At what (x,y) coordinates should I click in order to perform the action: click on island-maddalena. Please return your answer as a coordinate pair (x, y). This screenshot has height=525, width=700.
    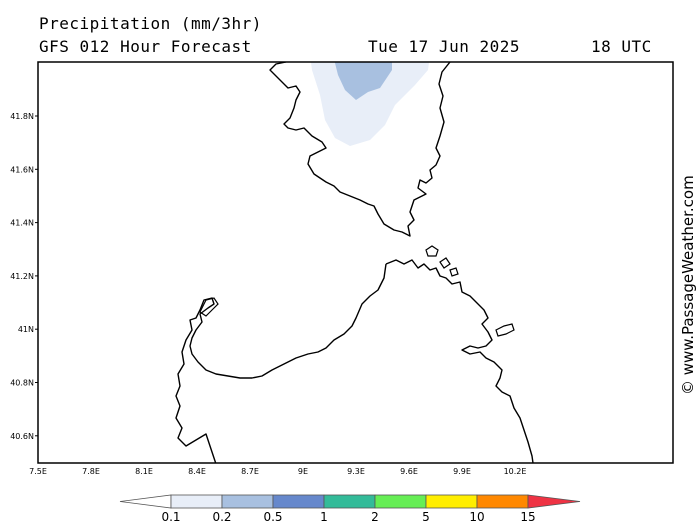
    Looking at the image, I should click on (442, 261).